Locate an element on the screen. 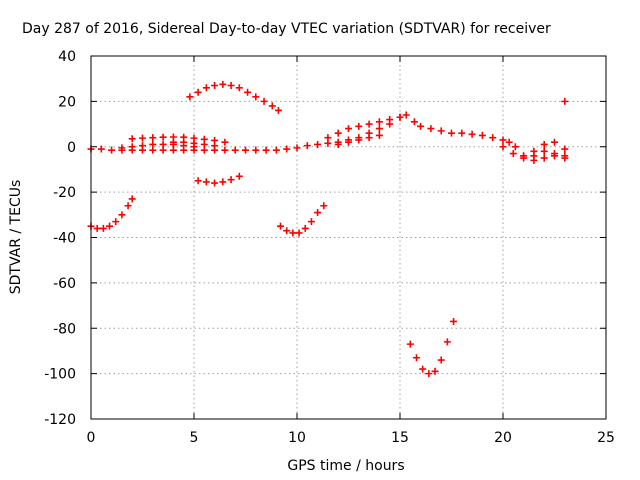 The width and height of the screenshot is (640, 480). x-tick-label: 15 is located at coordinates (400, 438).